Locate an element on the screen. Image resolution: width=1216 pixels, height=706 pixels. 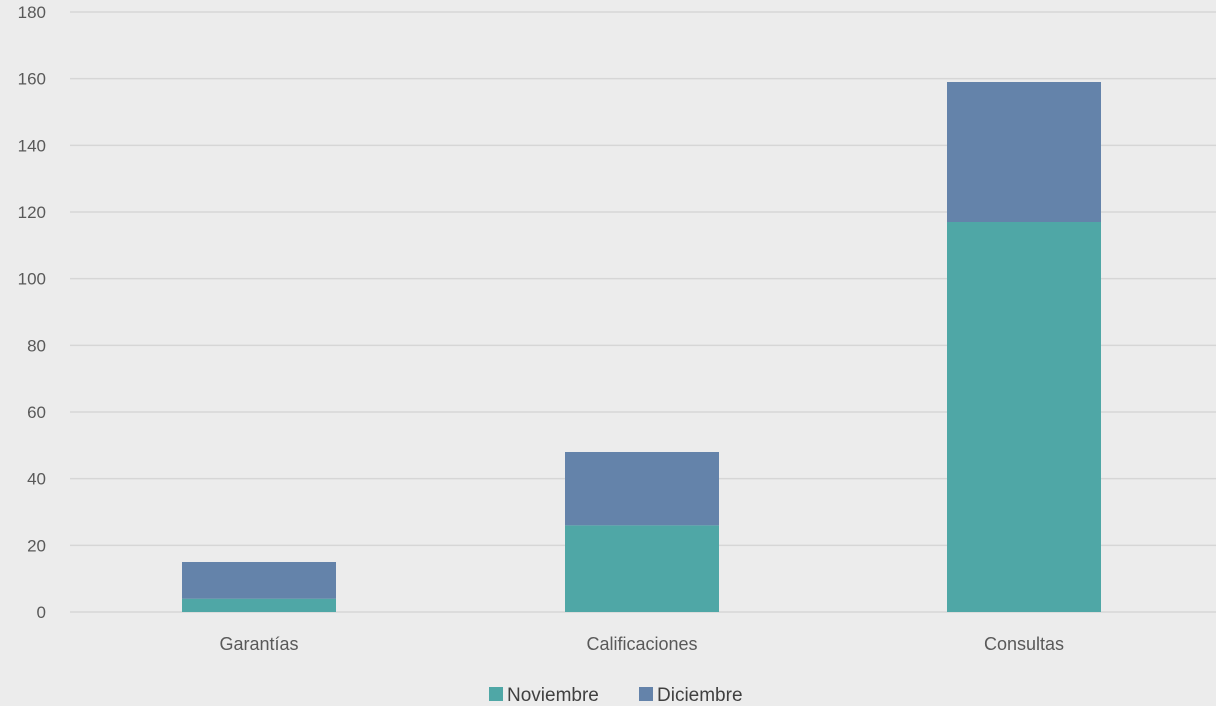
legend: Noviembre Diciembre is located at coordinates (616, 695).